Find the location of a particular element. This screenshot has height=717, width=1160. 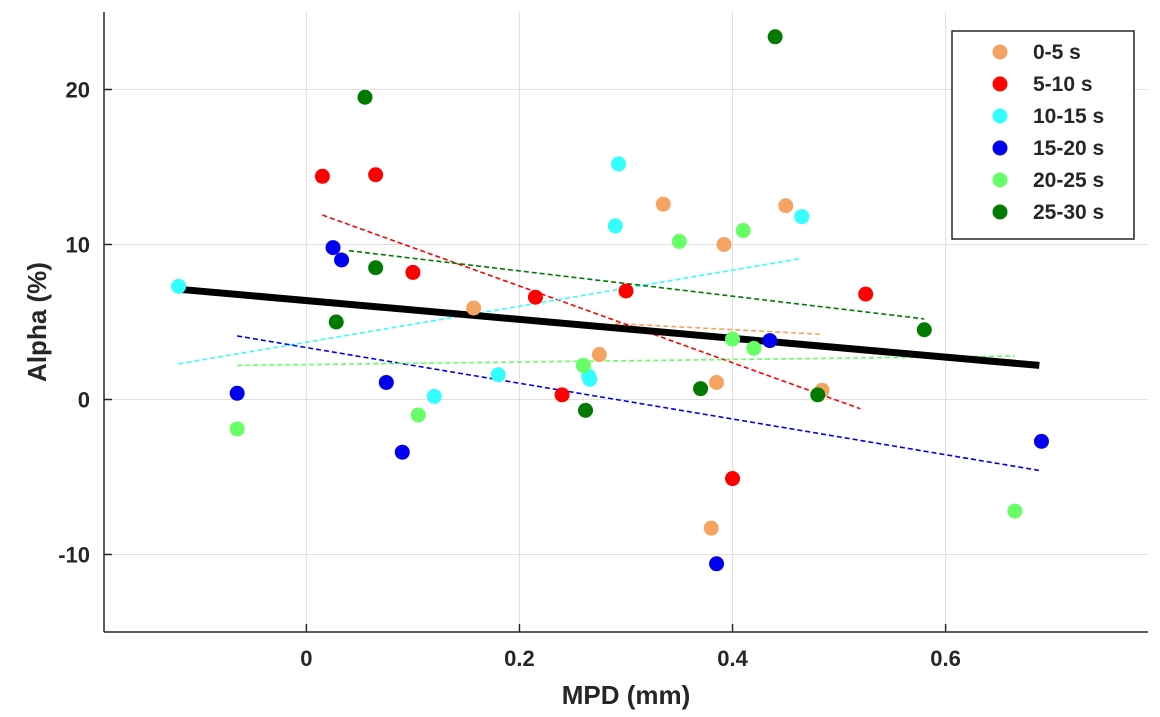

x-tick-label: 0 is located at coordinates (306, 658).